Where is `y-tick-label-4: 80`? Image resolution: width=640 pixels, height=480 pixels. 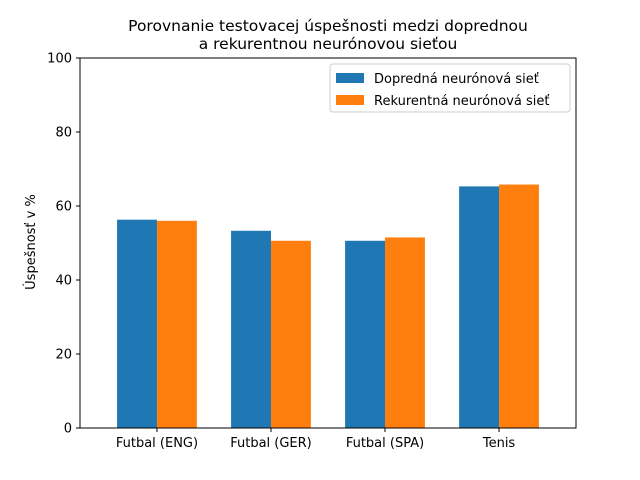 y-tick-label-4: 80 is located at coordinates (63, 133).